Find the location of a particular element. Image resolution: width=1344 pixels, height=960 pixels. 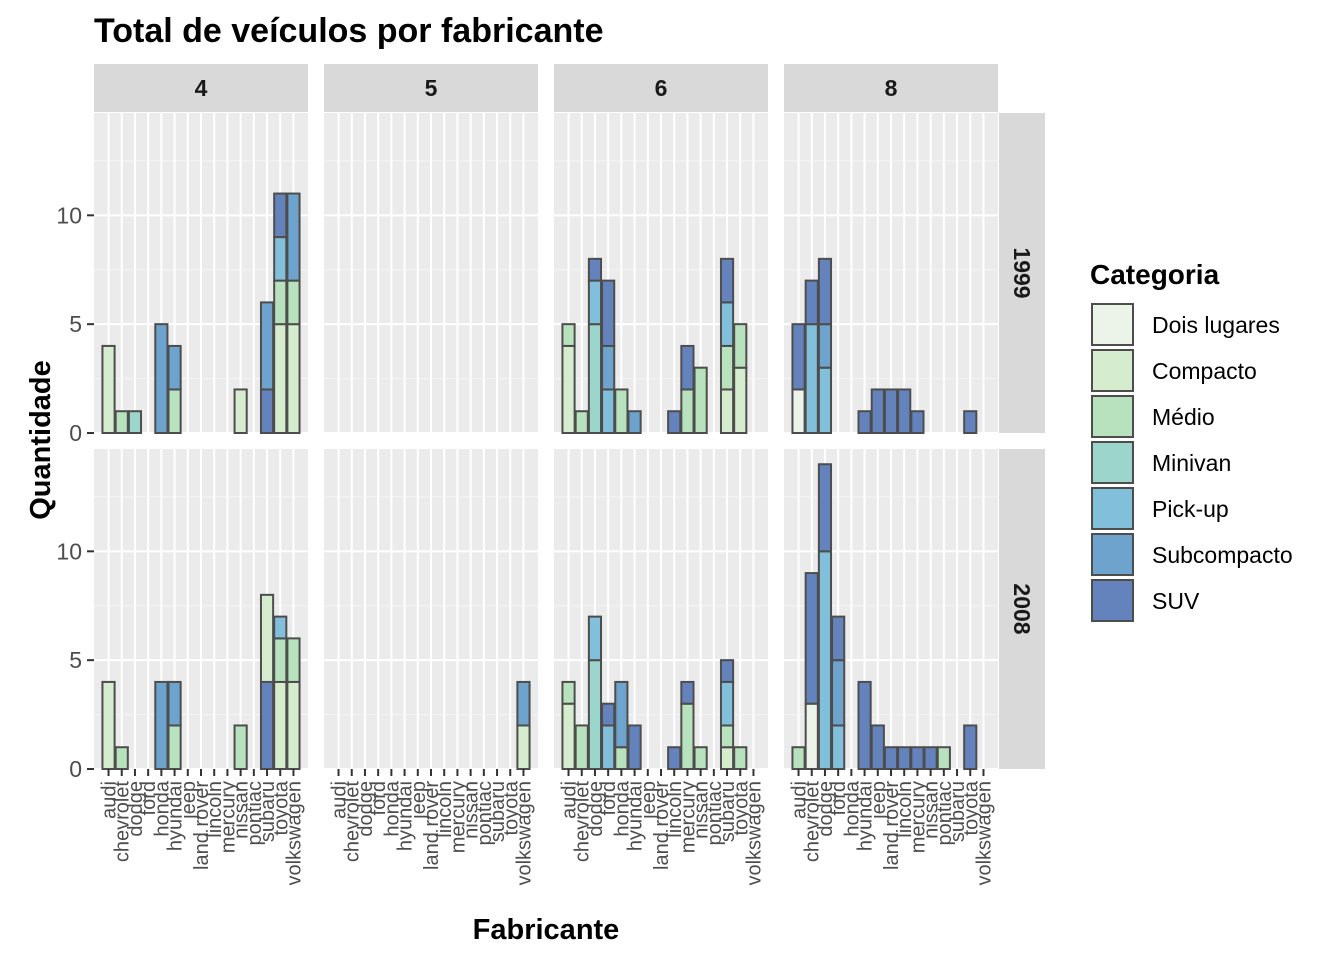

y-tick-label: 0 is located at coordinates (75, 433).